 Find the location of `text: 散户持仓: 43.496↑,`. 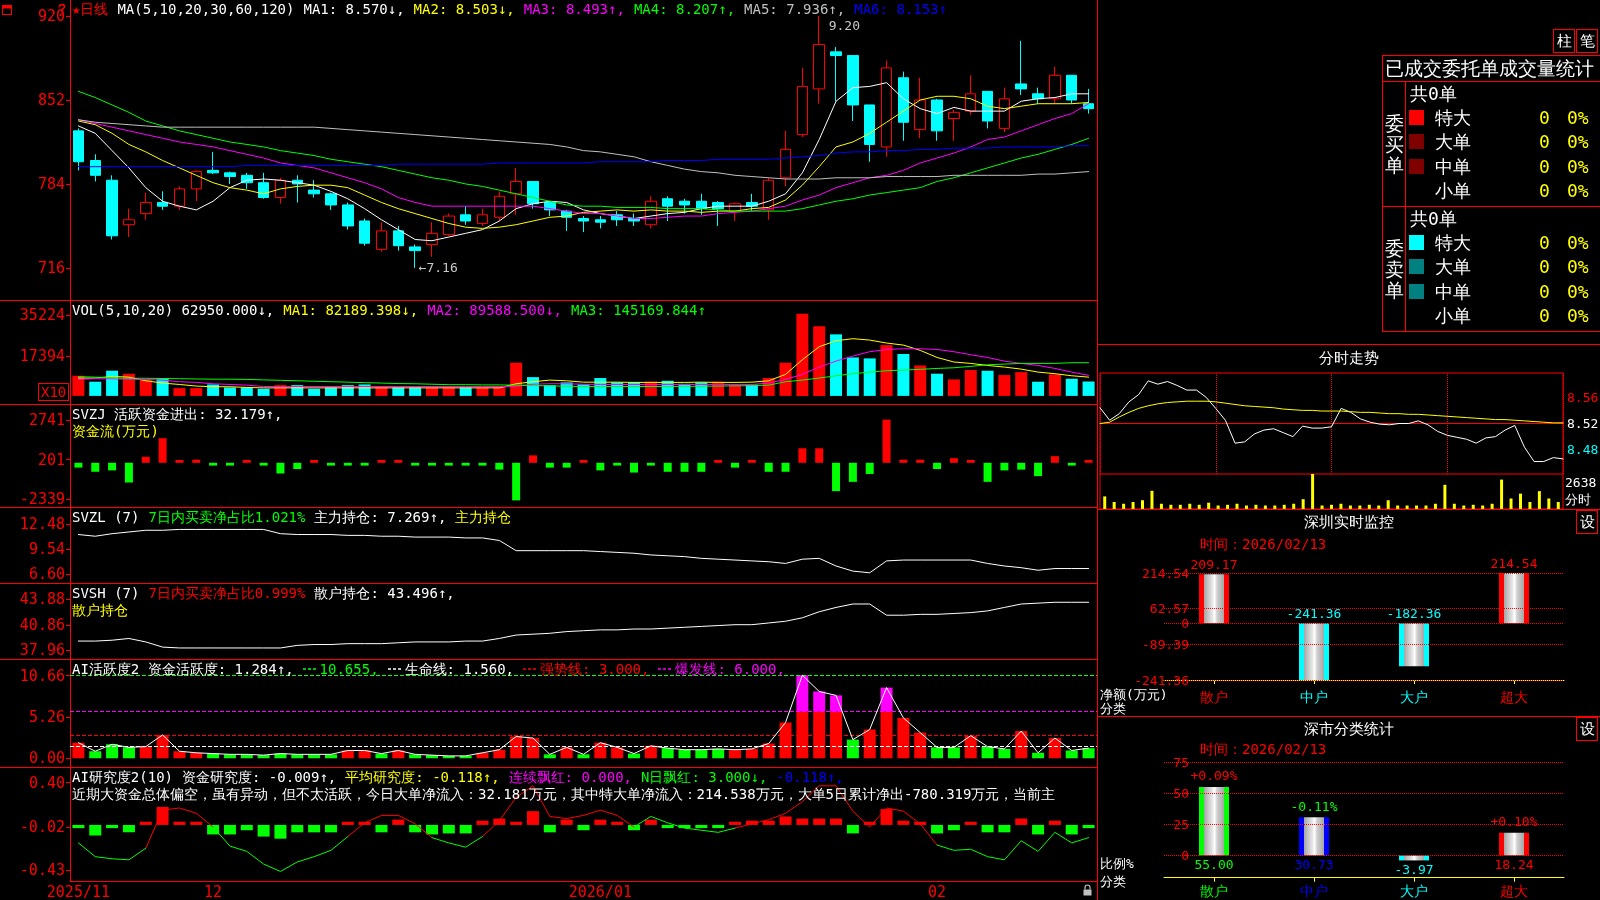

text: 散户持仓: 43.496↑, is located at coordinates (384, 593).